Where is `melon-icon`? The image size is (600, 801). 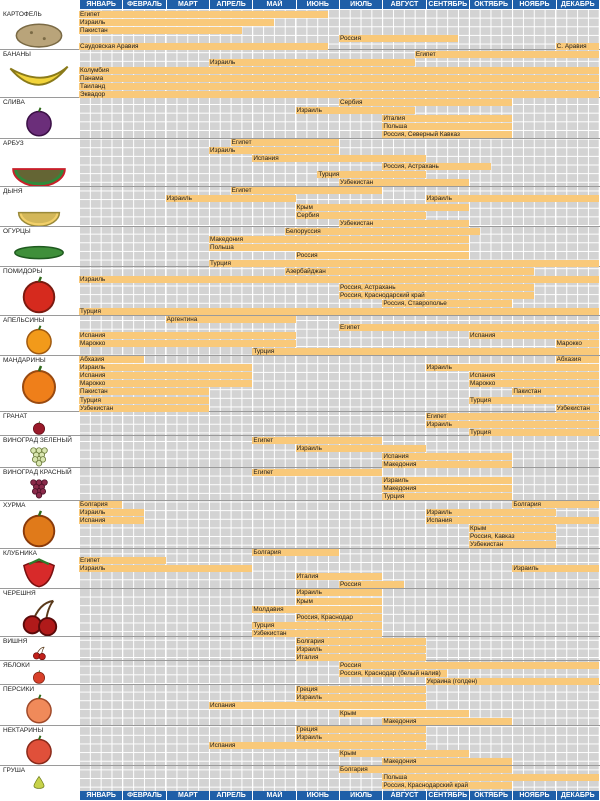 melon-icon is located at coordinates (39, 213).